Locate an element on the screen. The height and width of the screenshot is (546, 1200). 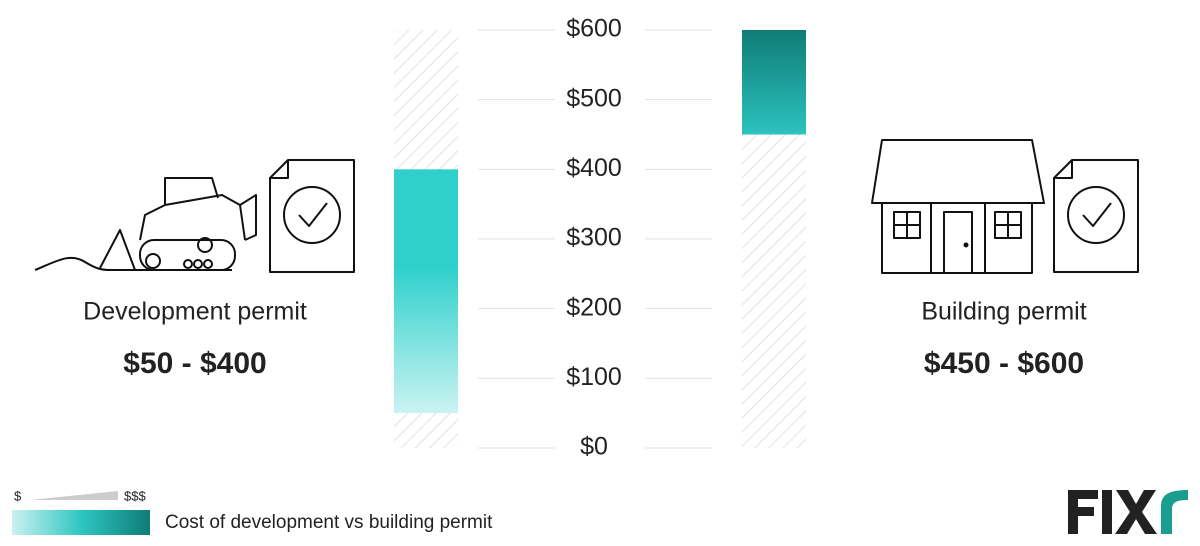
category-label: Building permit is located at coordinates (1003, 312).